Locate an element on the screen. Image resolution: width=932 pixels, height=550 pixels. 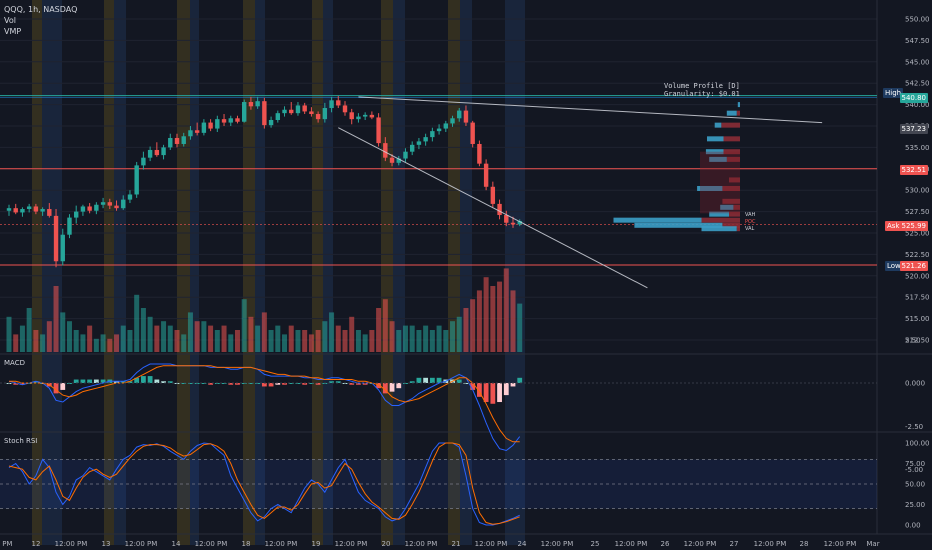
symbol-title: QQQ, 1h, NASDAQ is located at coordinates (41, 9).